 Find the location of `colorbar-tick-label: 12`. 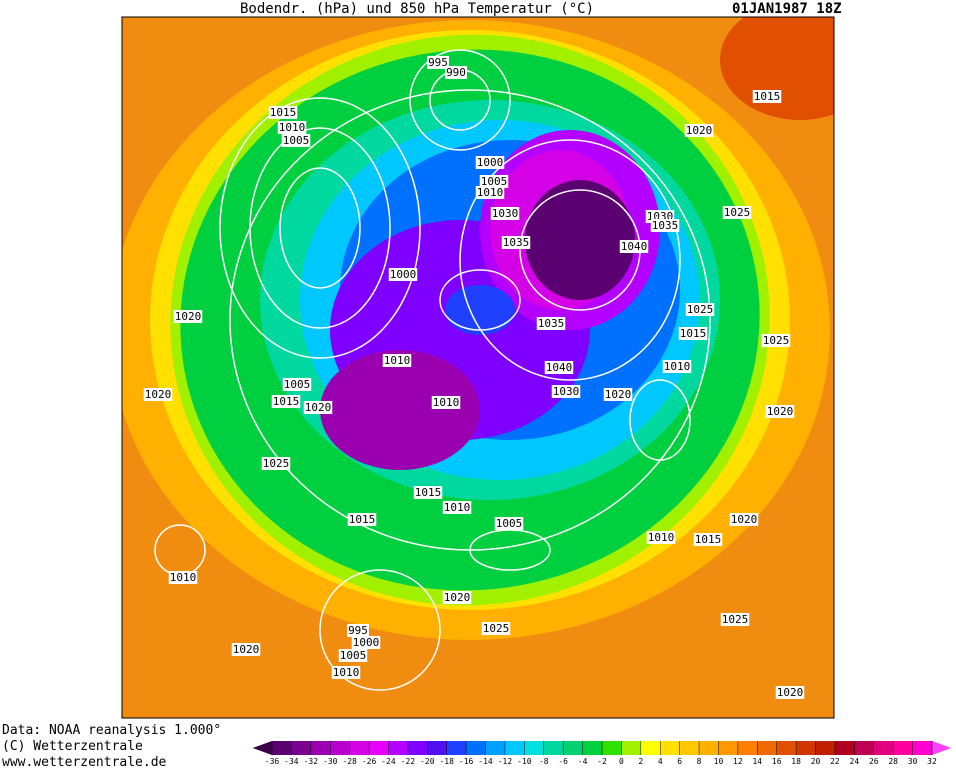

colorbar-tick-label: 12 is located at coordinates (738, 761).